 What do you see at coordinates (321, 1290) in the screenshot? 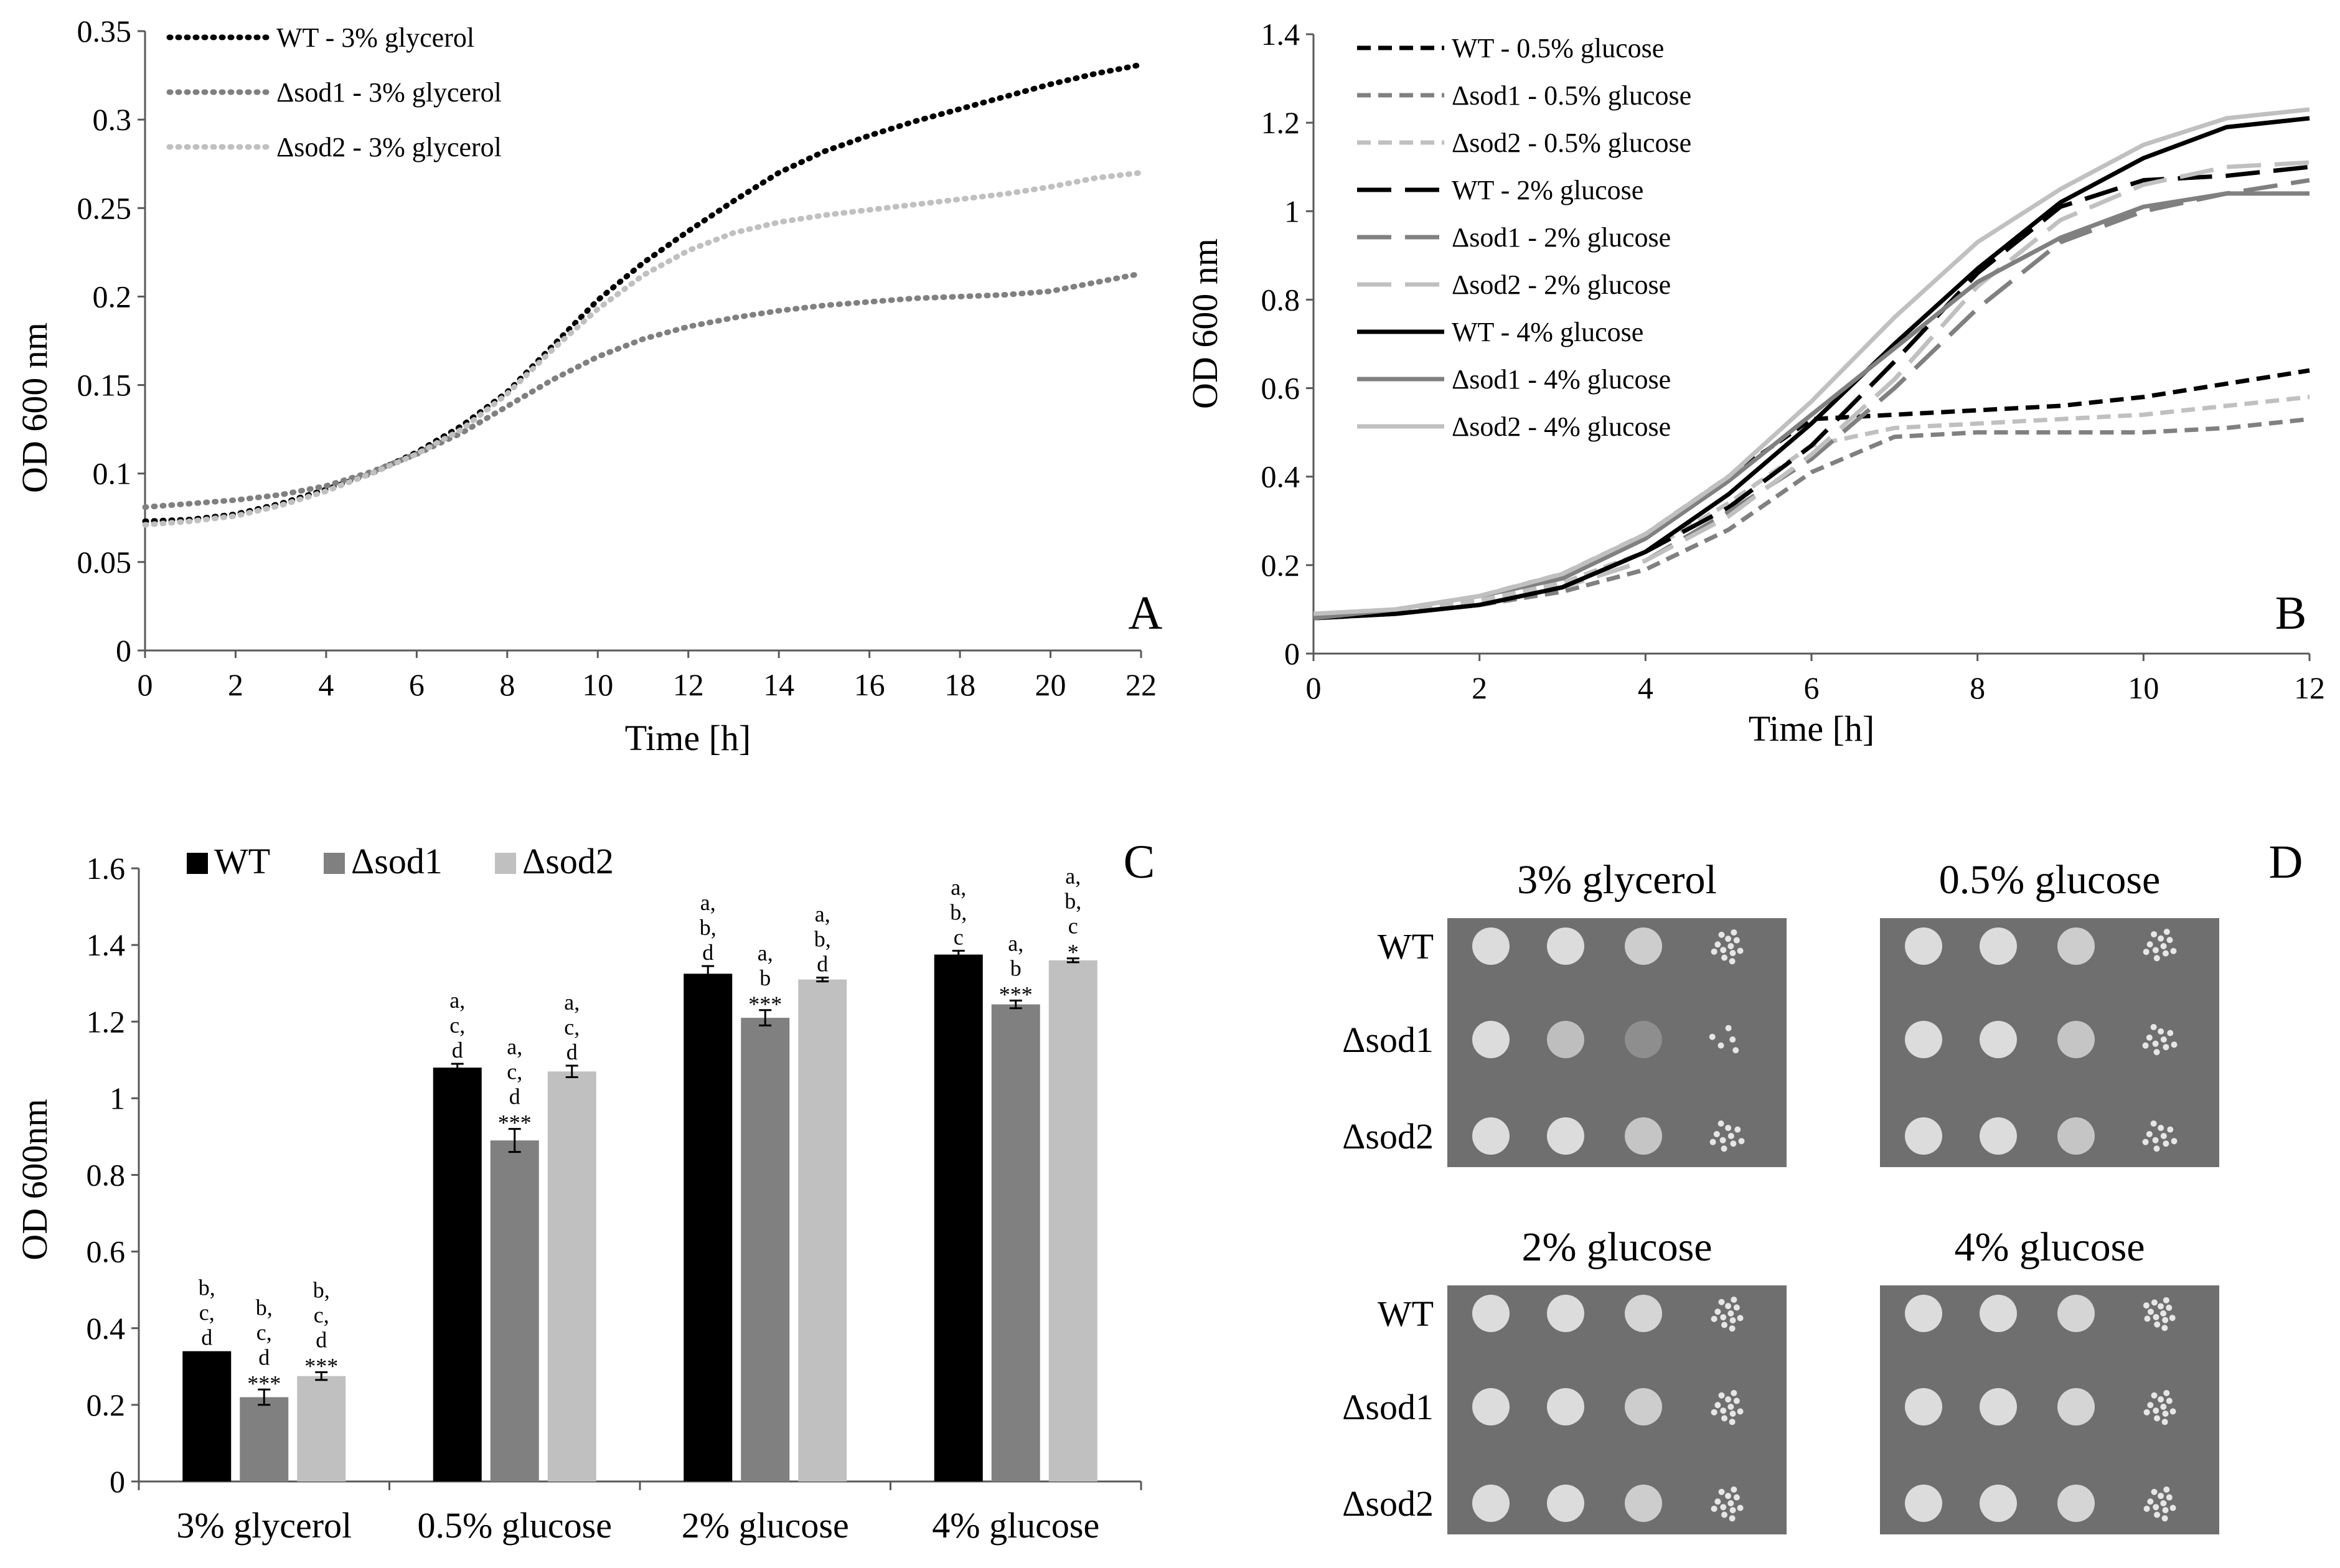
I see `significance-letter: b,` at bounding box center [321, 1290].